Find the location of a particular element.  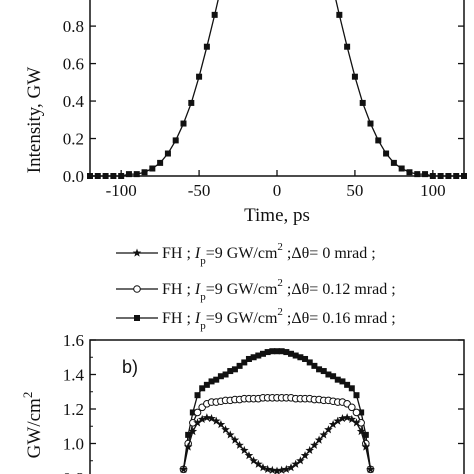

legend-label: FH ; Ip=9 GW/cm2 ;Δθ= 0 mrad ; is located at coordinates (269, 254).